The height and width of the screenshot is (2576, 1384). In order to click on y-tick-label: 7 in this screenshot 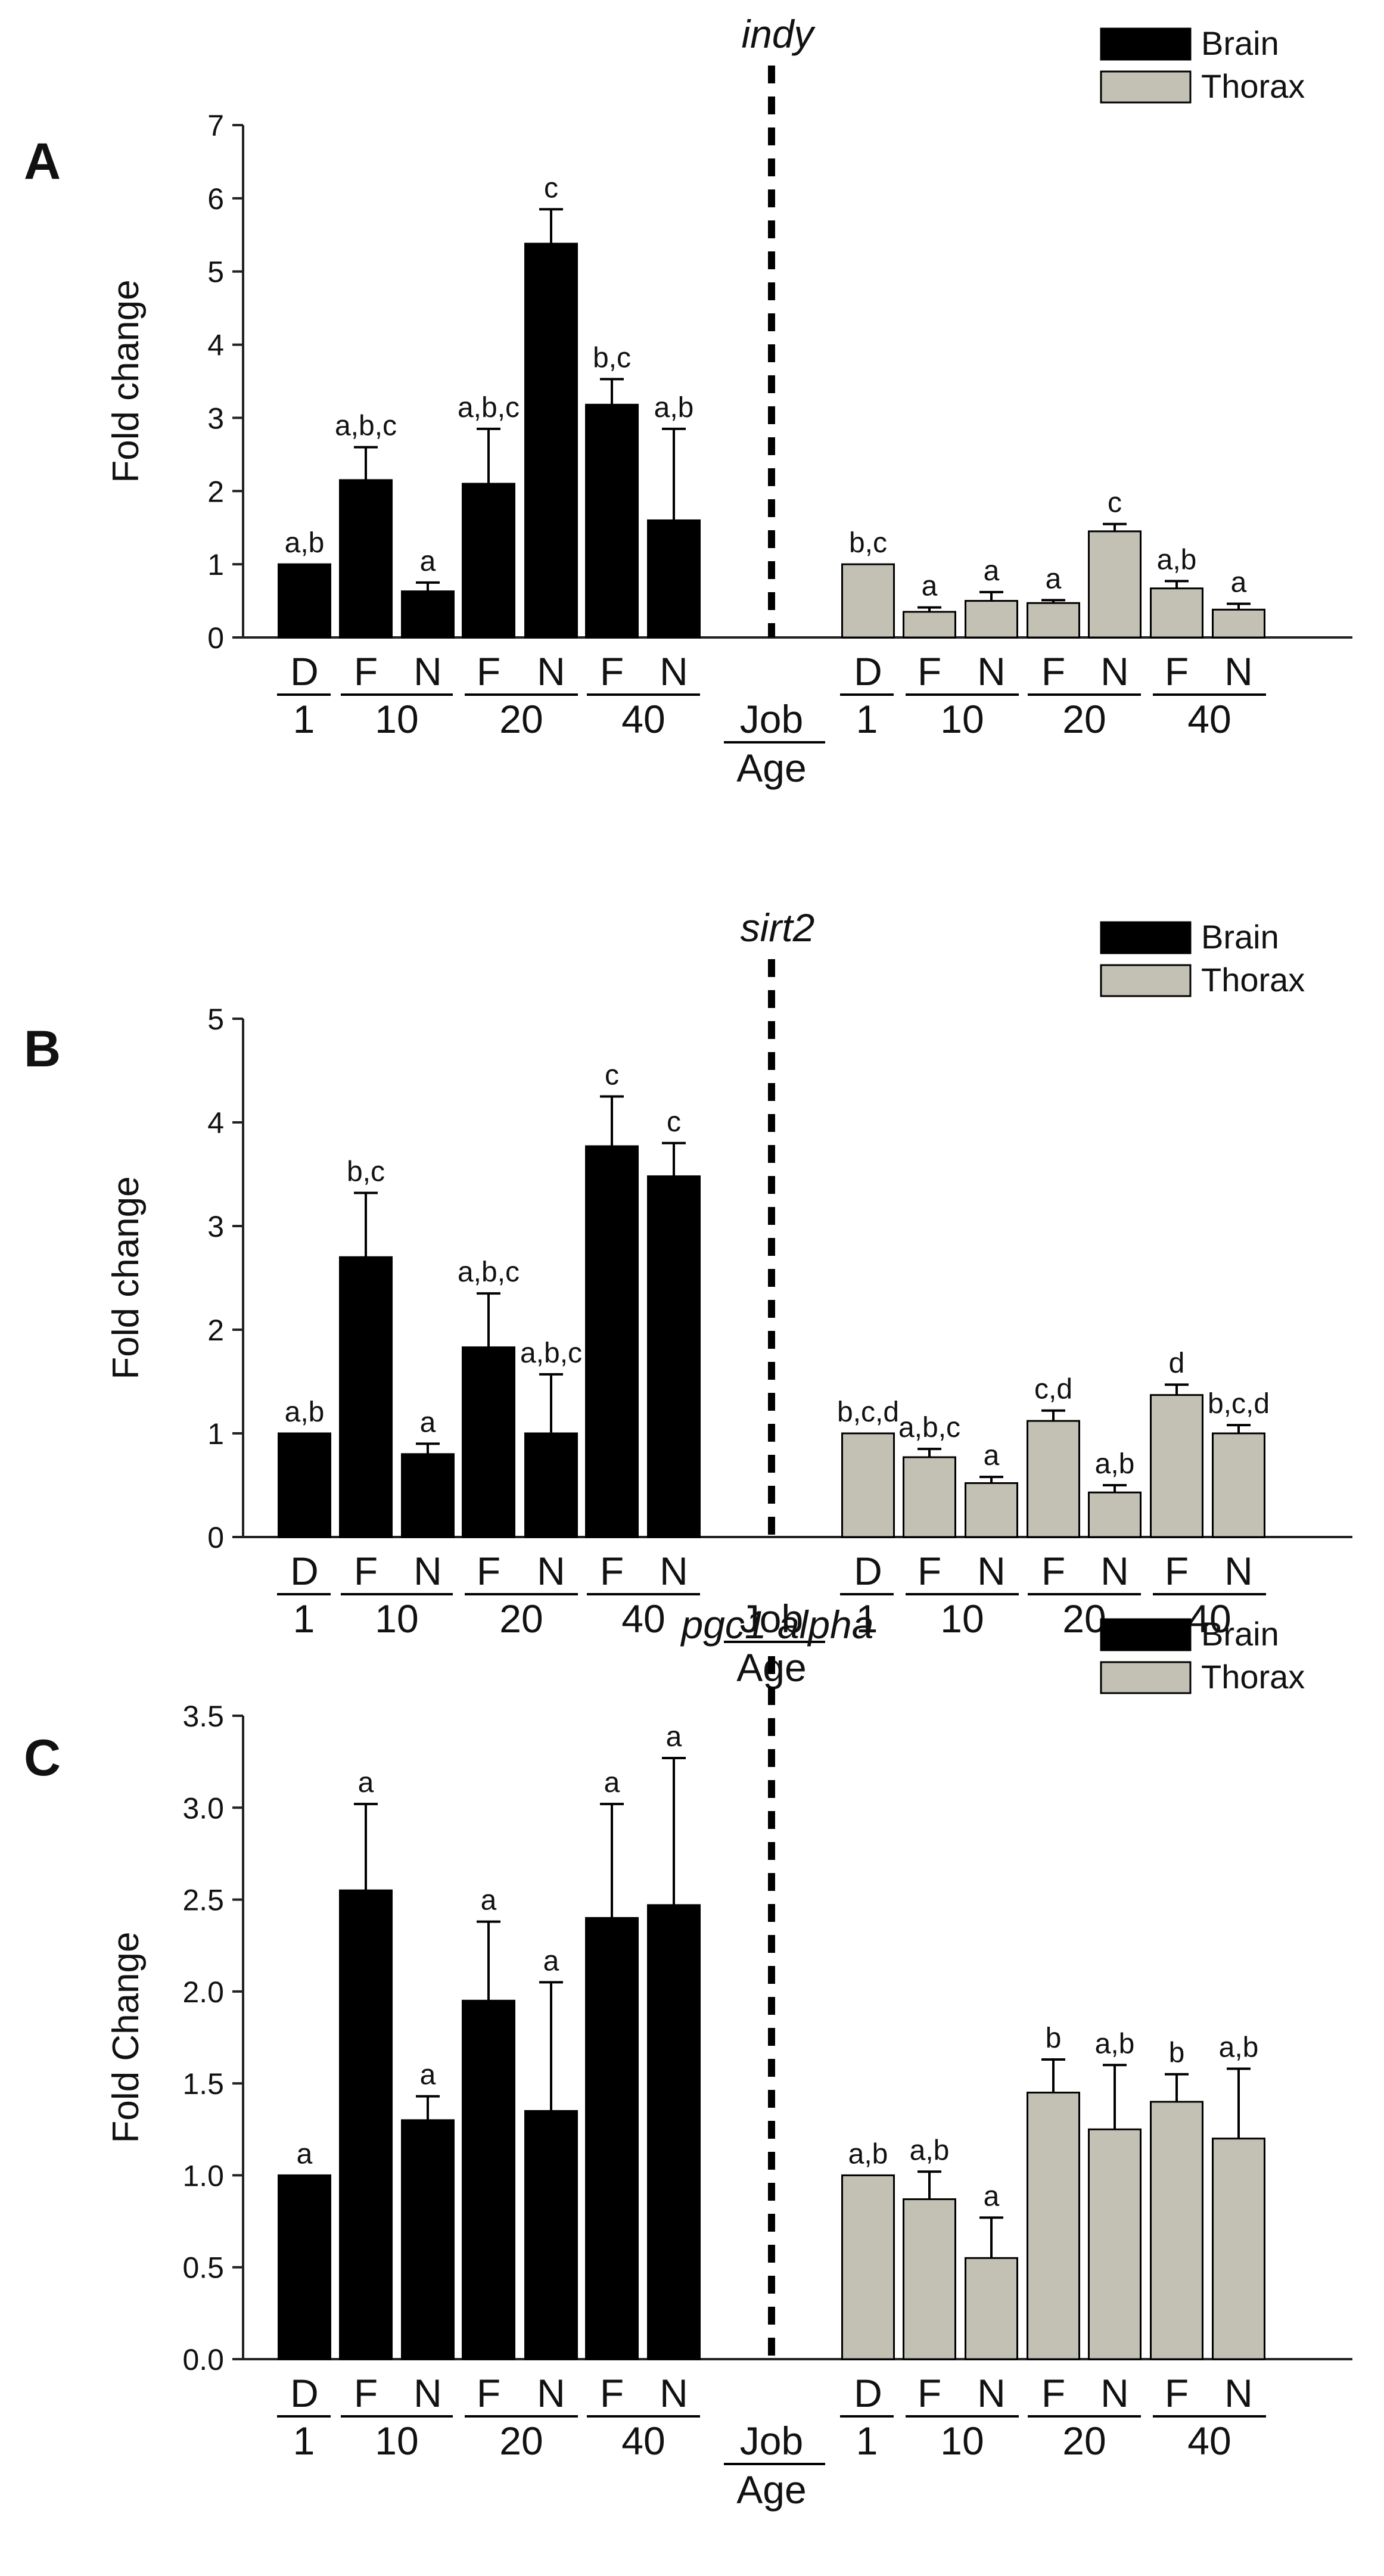, I will do `click(215, 125)`.